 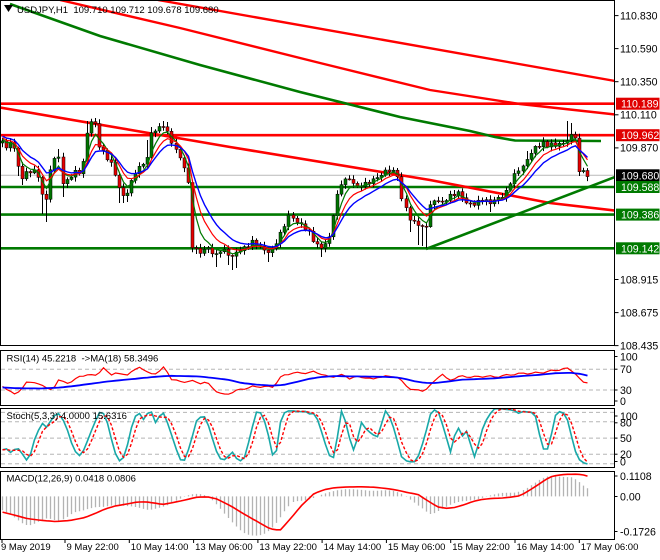 What do you see at coordinates (626, 455) in the screenshot?
I see `svg-text: 20` at bounding box center [626, 455].